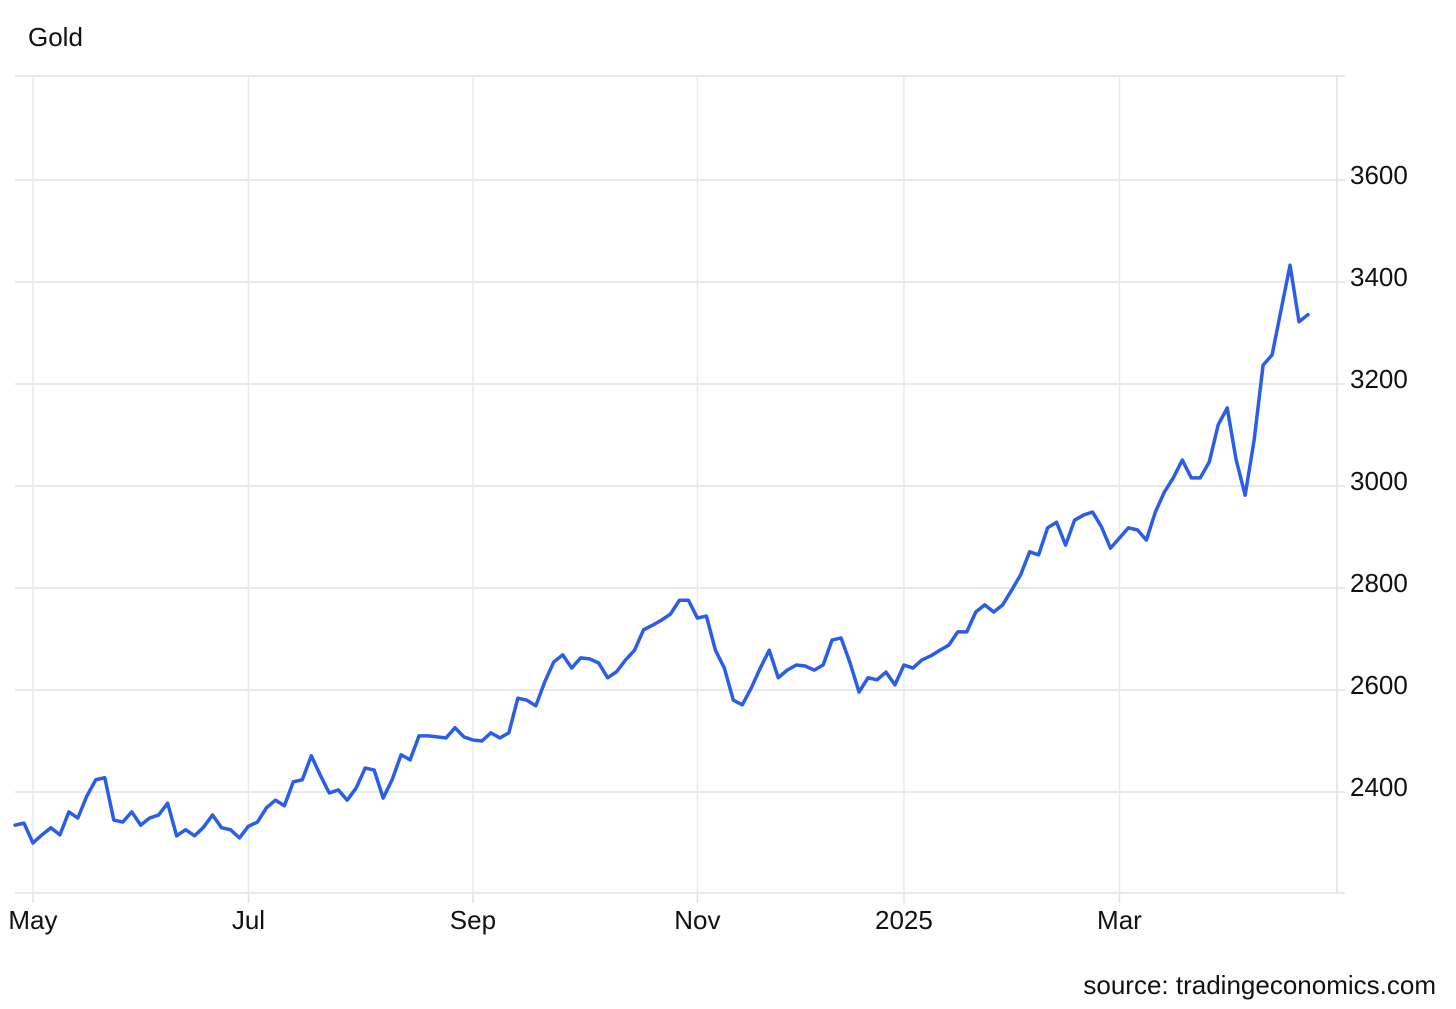  Describe the element at coordinates (1119, 920) in the screenshot. I see `x-tick-label: Mar` at that location.